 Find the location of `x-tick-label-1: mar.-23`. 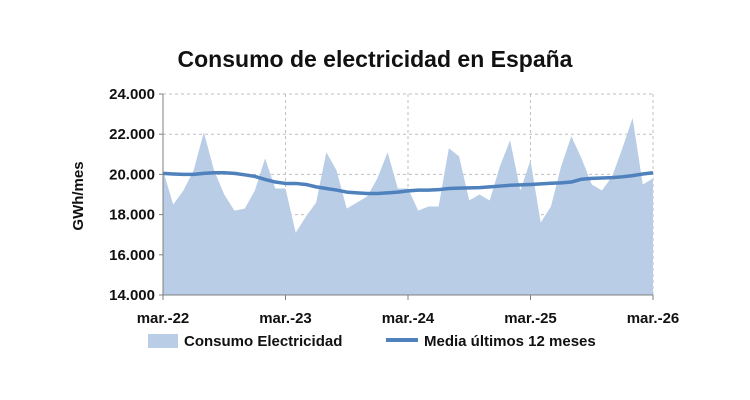

x-tick-label-1: mar.-23 is located at coordinates (285, 318).